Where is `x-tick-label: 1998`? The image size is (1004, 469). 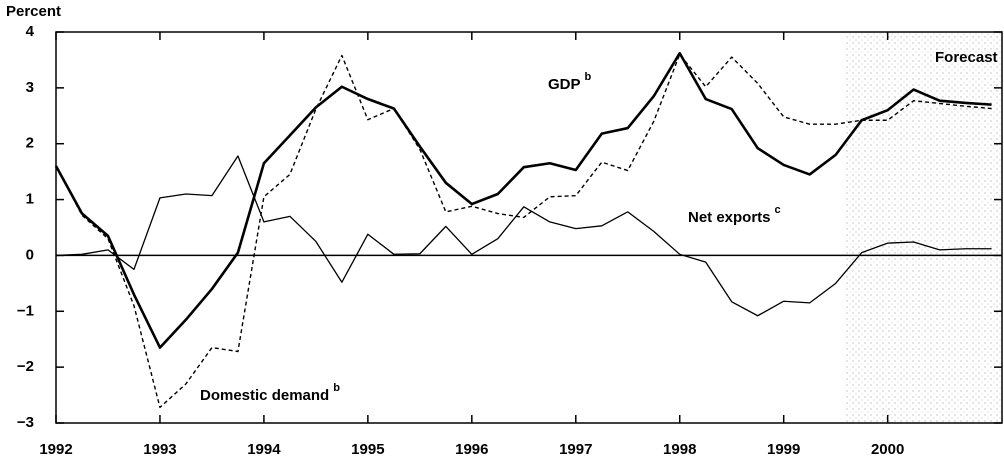 x-tick-label: 1998 is located at coordinates (679, 449).